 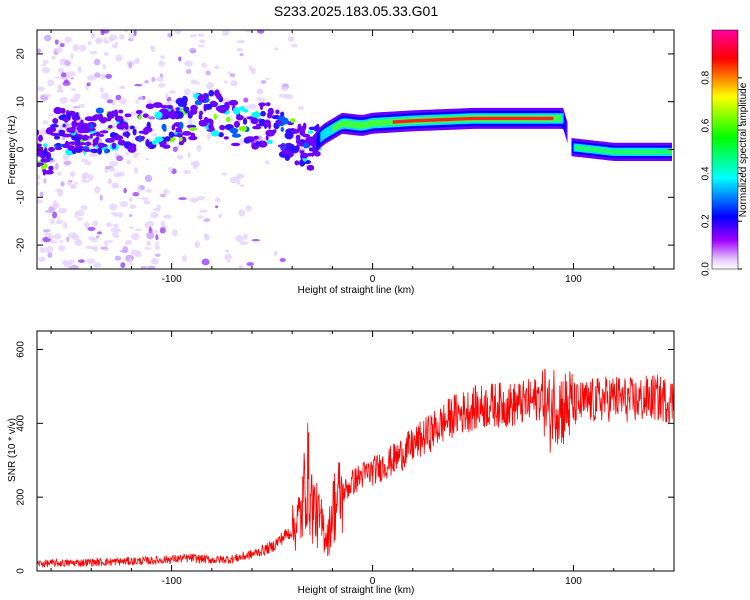 I want to click on x-tick-label: 0, so click(x=373, y=581).